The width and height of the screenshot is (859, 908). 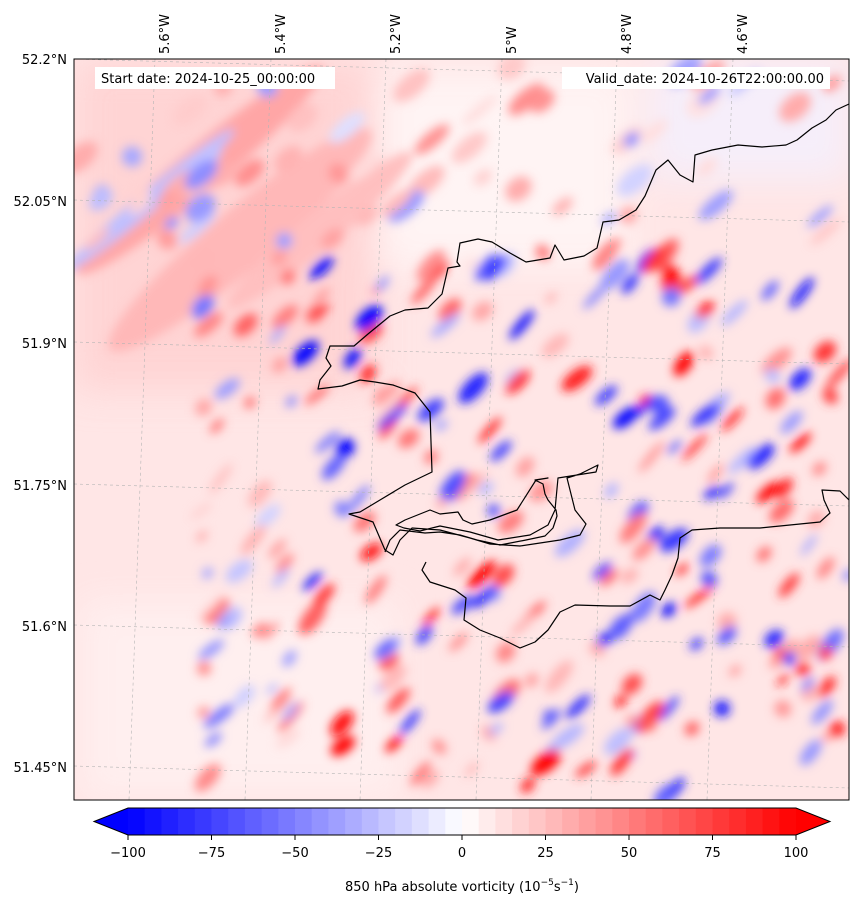 I want to click on colorbar-label: 850 hPa absolute vorticity (10−5s−1), so click(x=462, y=886).